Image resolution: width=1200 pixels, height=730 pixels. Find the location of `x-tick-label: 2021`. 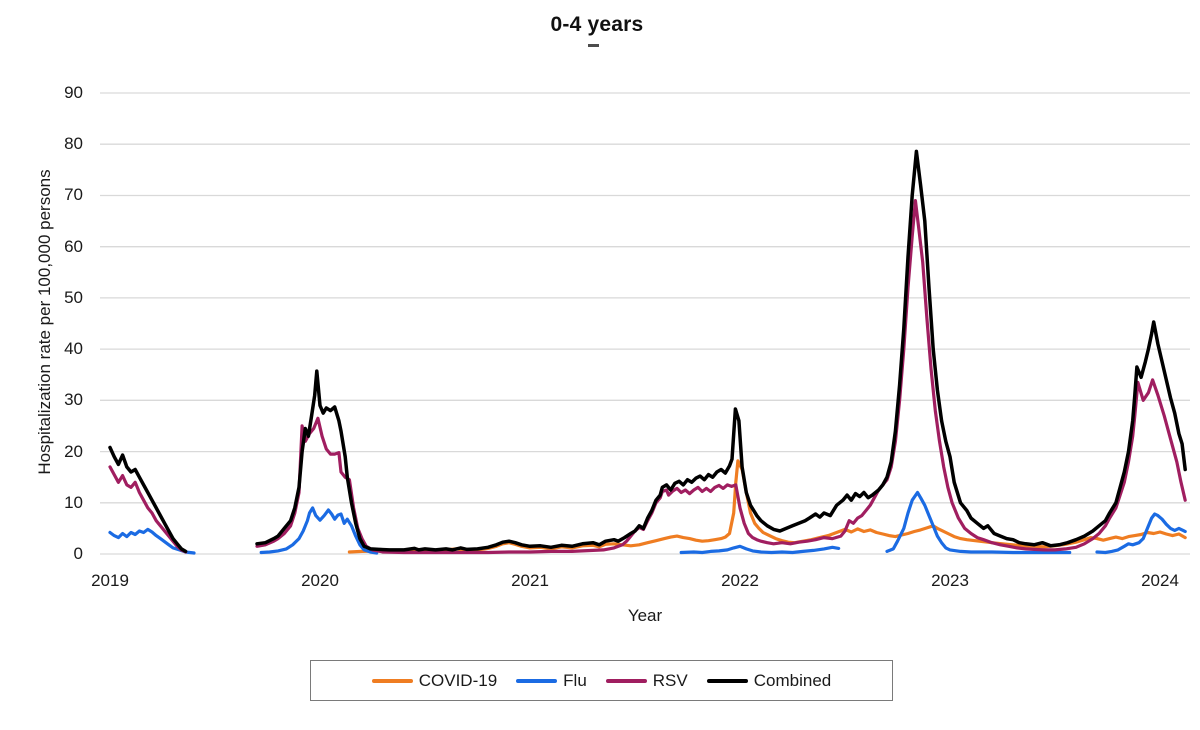

x-tick-label: 2021 is located at coordinates (530, 580).